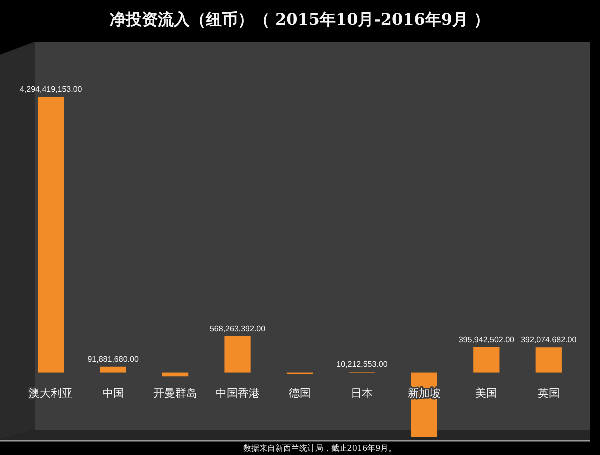 The image size is (600, 455). What do you see at coordinates (320, 448) in the screenshot?
I see `text: 数据来自新西兰统计局，截止2016年9月。` at bounding box center [320, 448].